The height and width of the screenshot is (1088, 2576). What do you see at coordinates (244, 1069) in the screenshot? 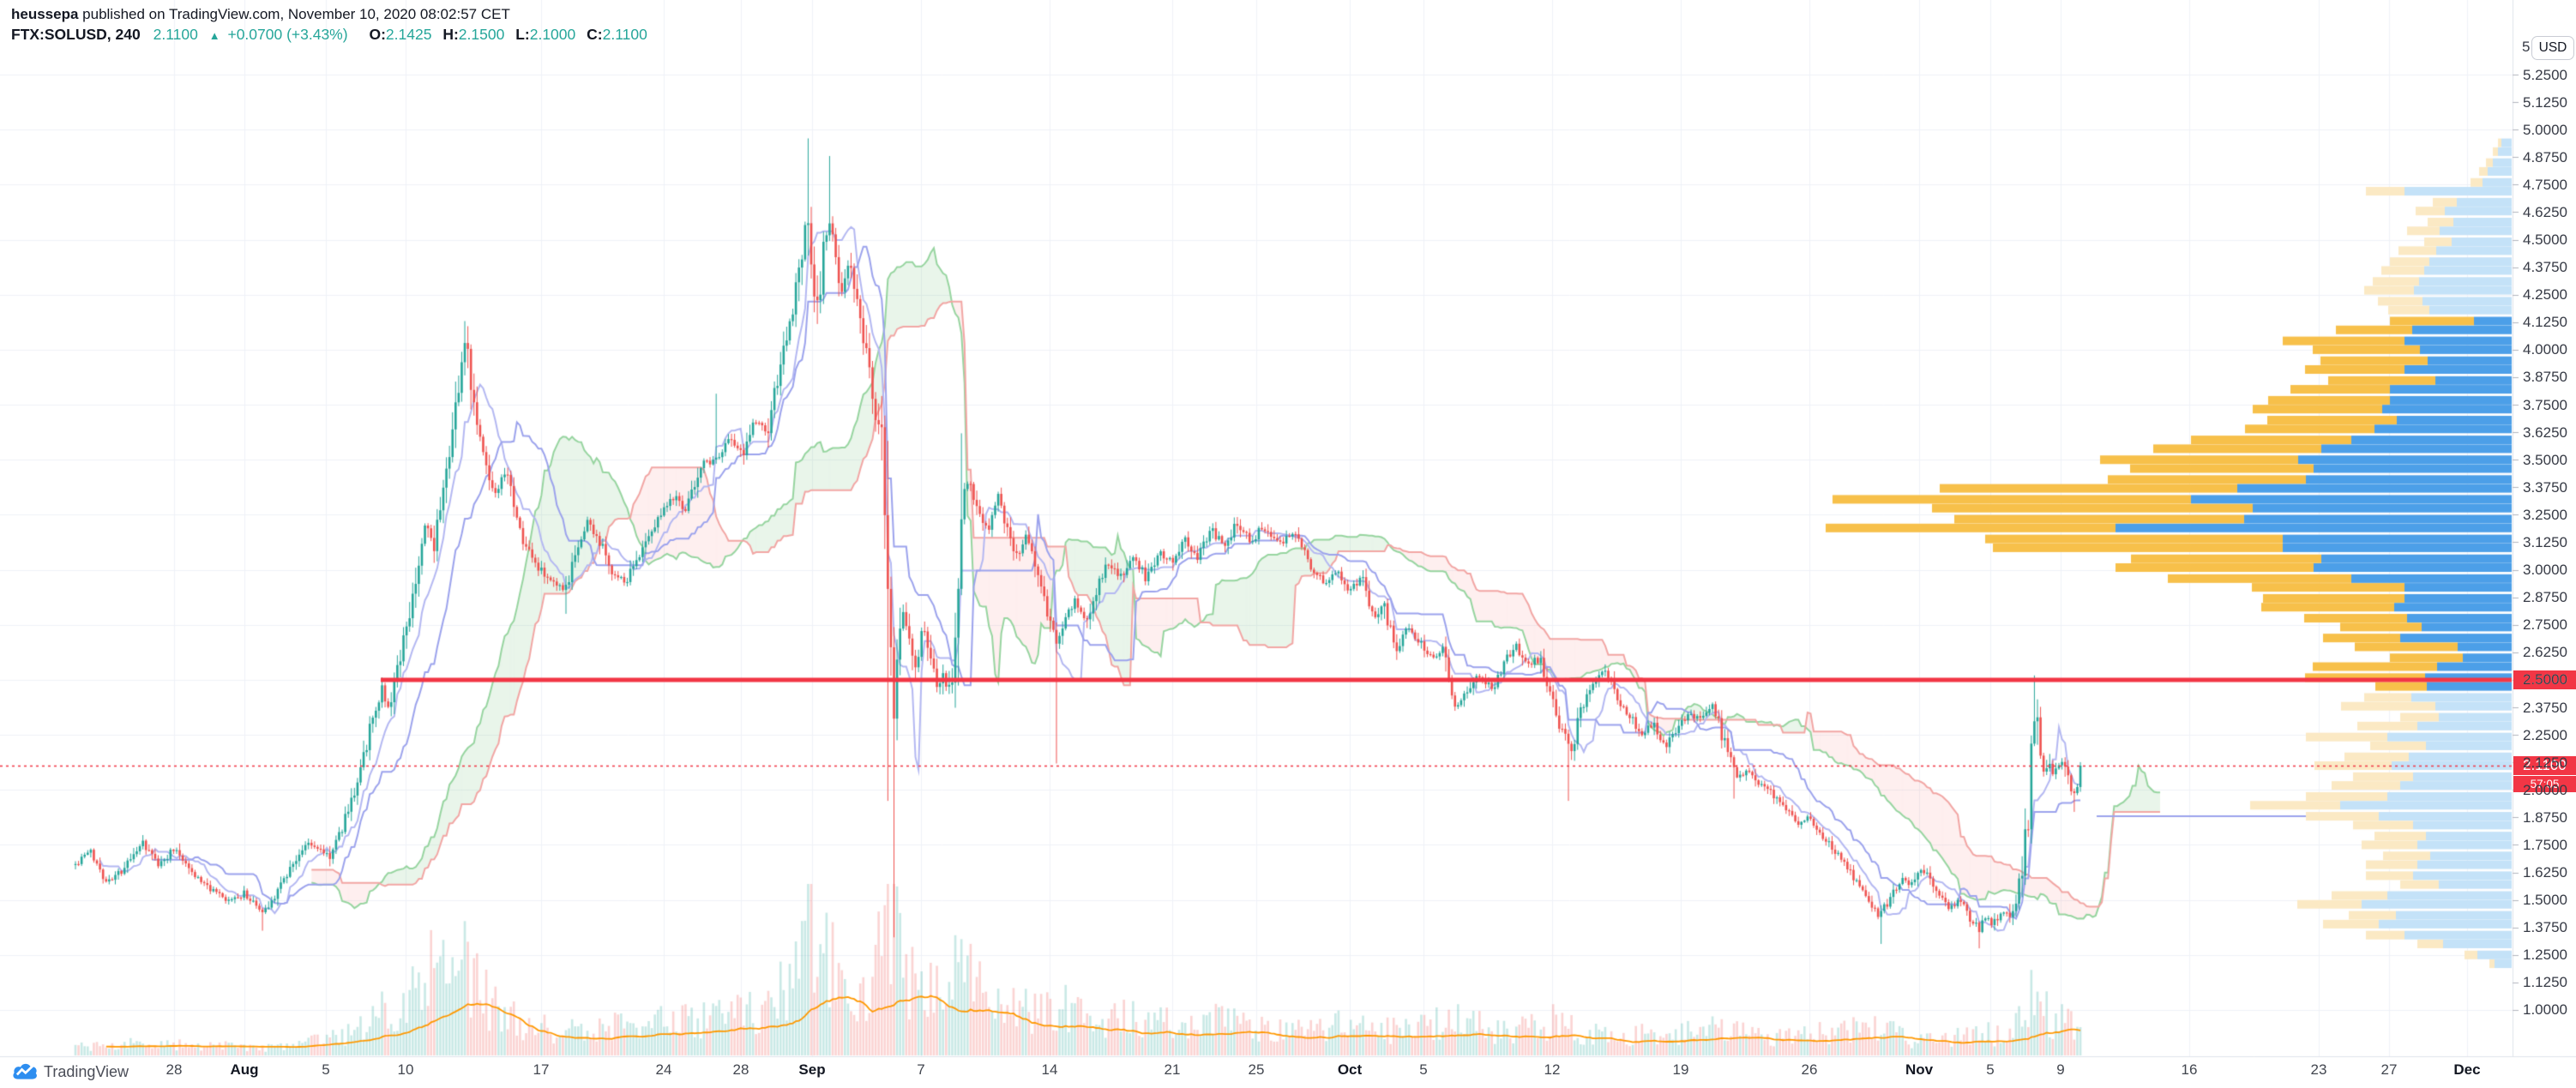
I see `time-axis-label: Aug` at bounding box center [244, 1069].